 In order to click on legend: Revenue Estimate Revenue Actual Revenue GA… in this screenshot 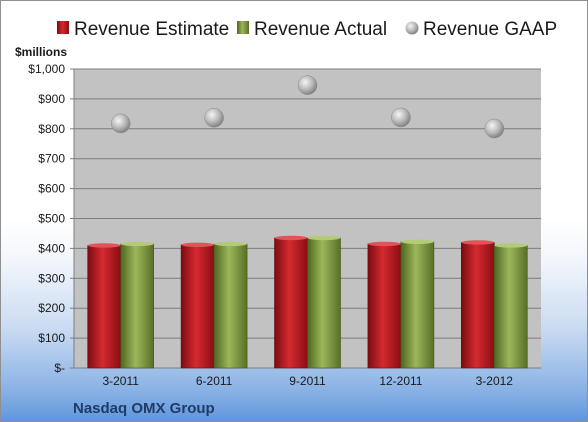, I will do `click(307, 29)`.